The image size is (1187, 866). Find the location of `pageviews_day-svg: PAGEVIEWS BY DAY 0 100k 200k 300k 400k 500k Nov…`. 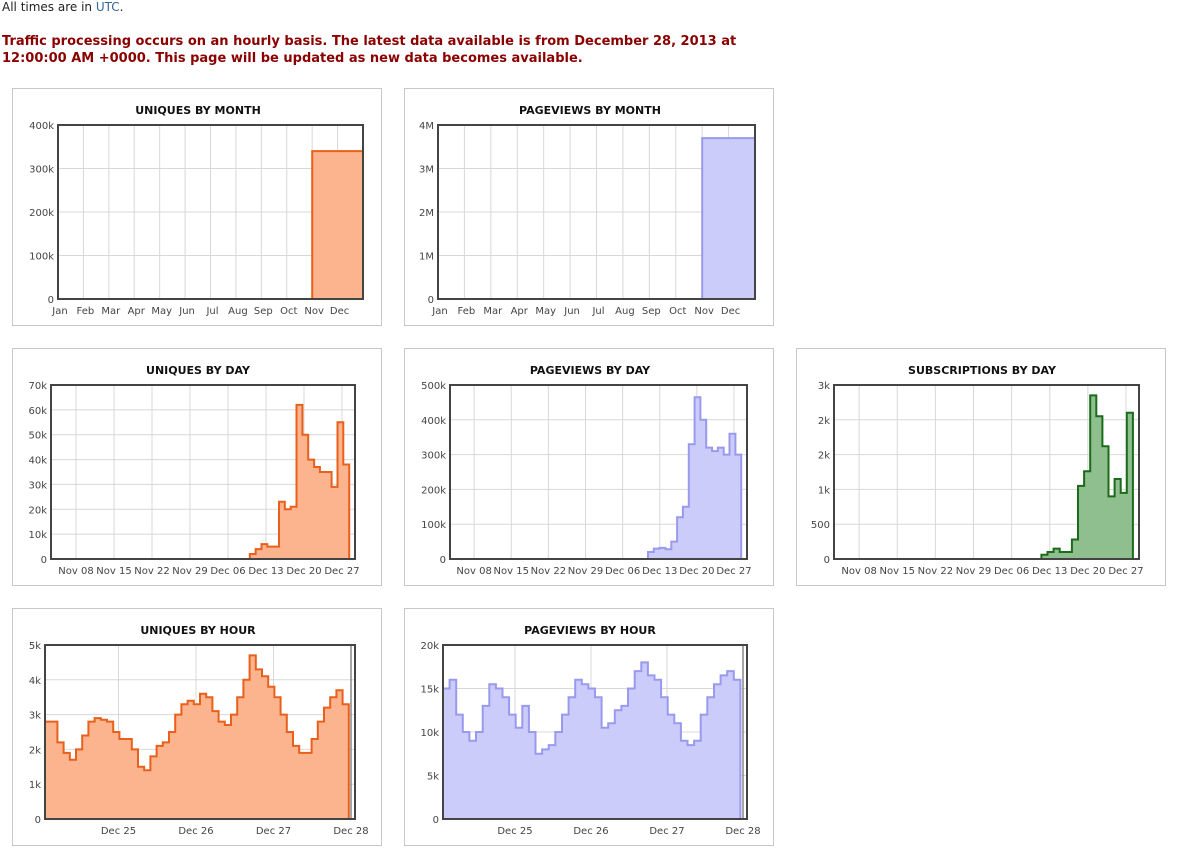

pageviews_day-svg: PAGEVIEWS BY DAY 0 100k 200k 300k 400k 500k Nov… is located at coordinates (586, 470).